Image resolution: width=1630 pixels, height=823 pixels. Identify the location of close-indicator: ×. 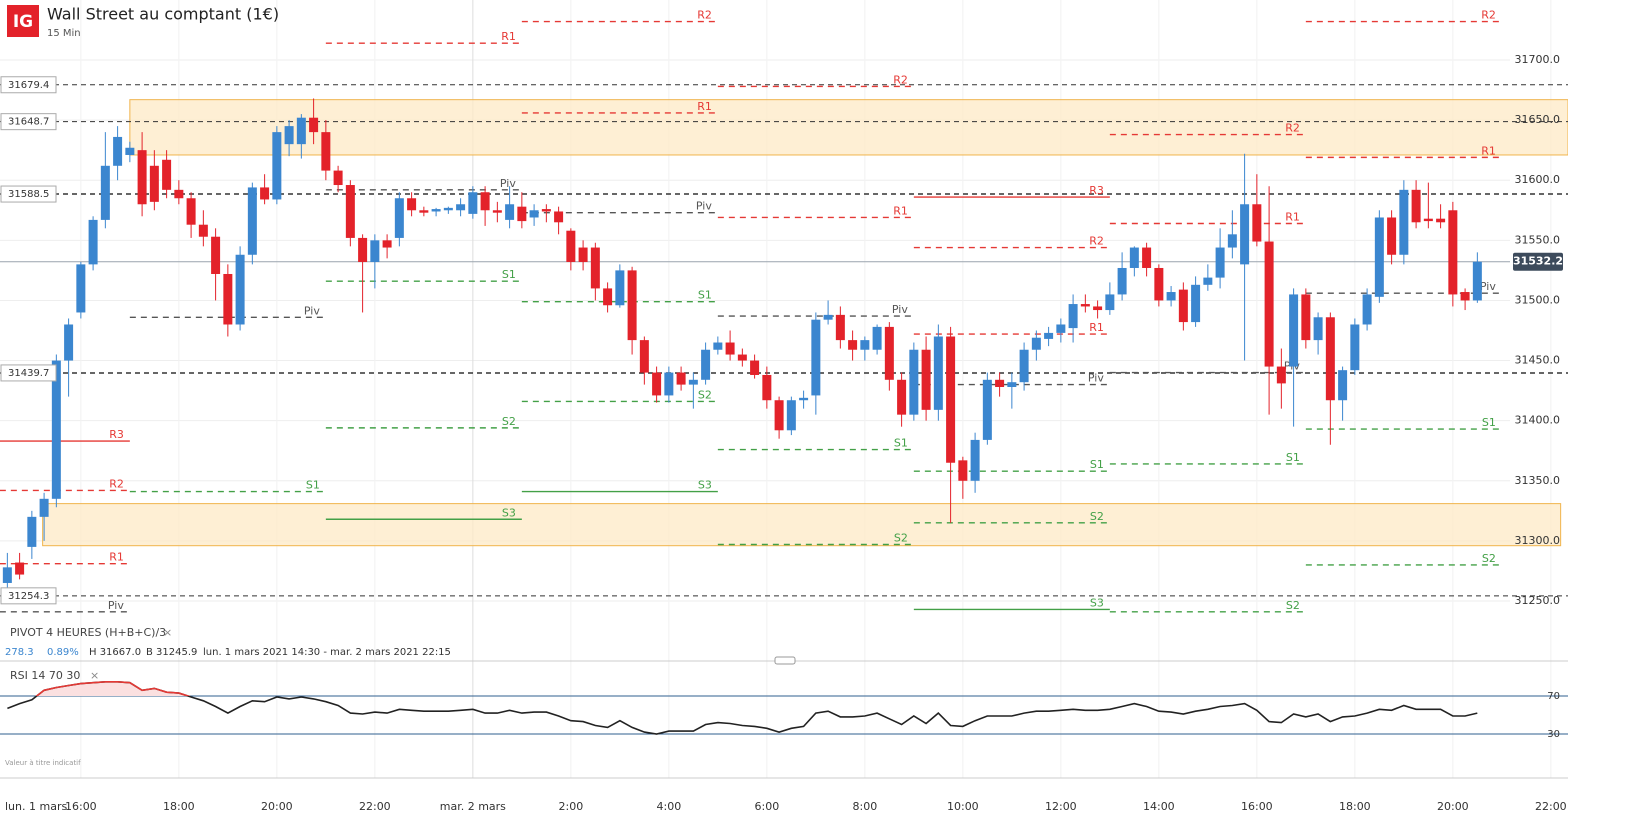
(167, 632).